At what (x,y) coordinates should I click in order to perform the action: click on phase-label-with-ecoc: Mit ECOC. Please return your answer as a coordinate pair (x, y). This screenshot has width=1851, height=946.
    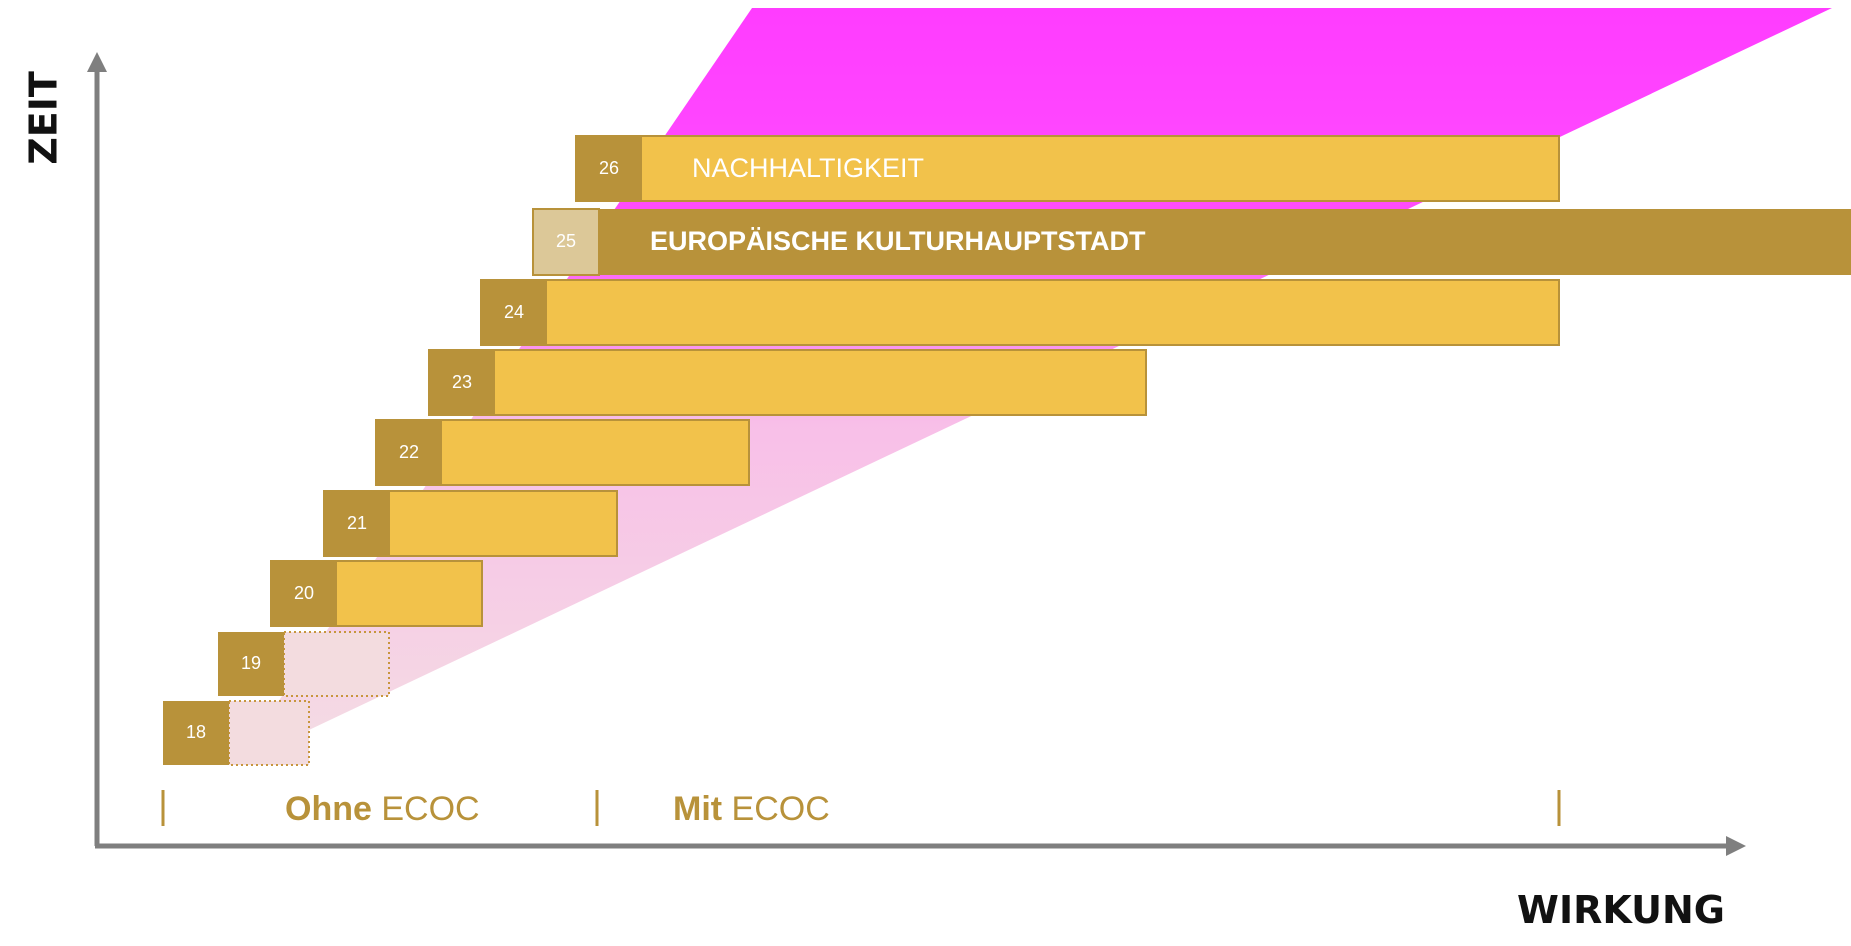
    Looking at the image, I should click on (751, 809).